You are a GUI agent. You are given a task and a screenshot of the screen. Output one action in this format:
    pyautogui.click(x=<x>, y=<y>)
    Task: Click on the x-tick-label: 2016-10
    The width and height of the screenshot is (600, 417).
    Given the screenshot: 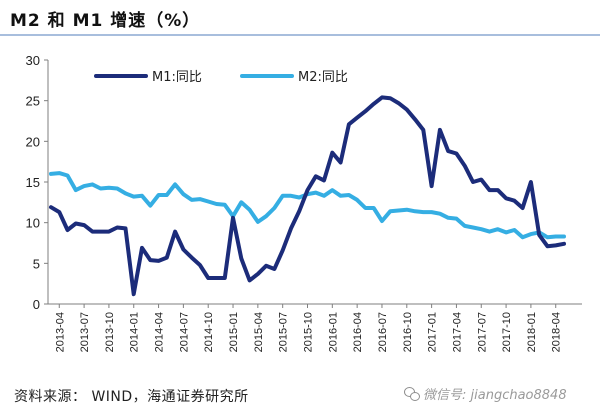 What is the action you would take?
    pyautogui.click(x=408, y=332)
    